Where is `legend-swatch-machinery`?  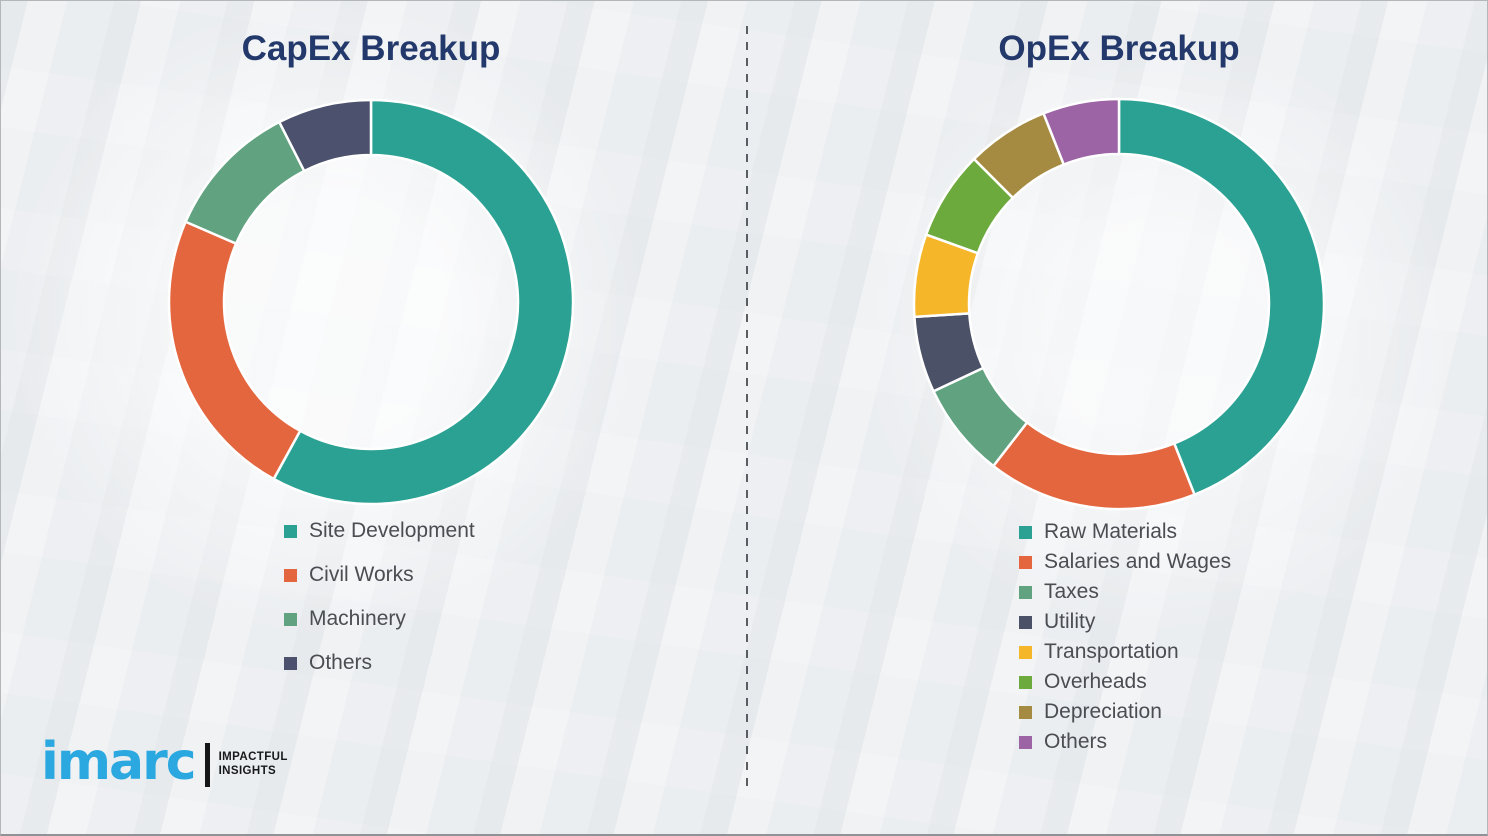 legend-swatch-machinery is located at coordinates (290, 619).